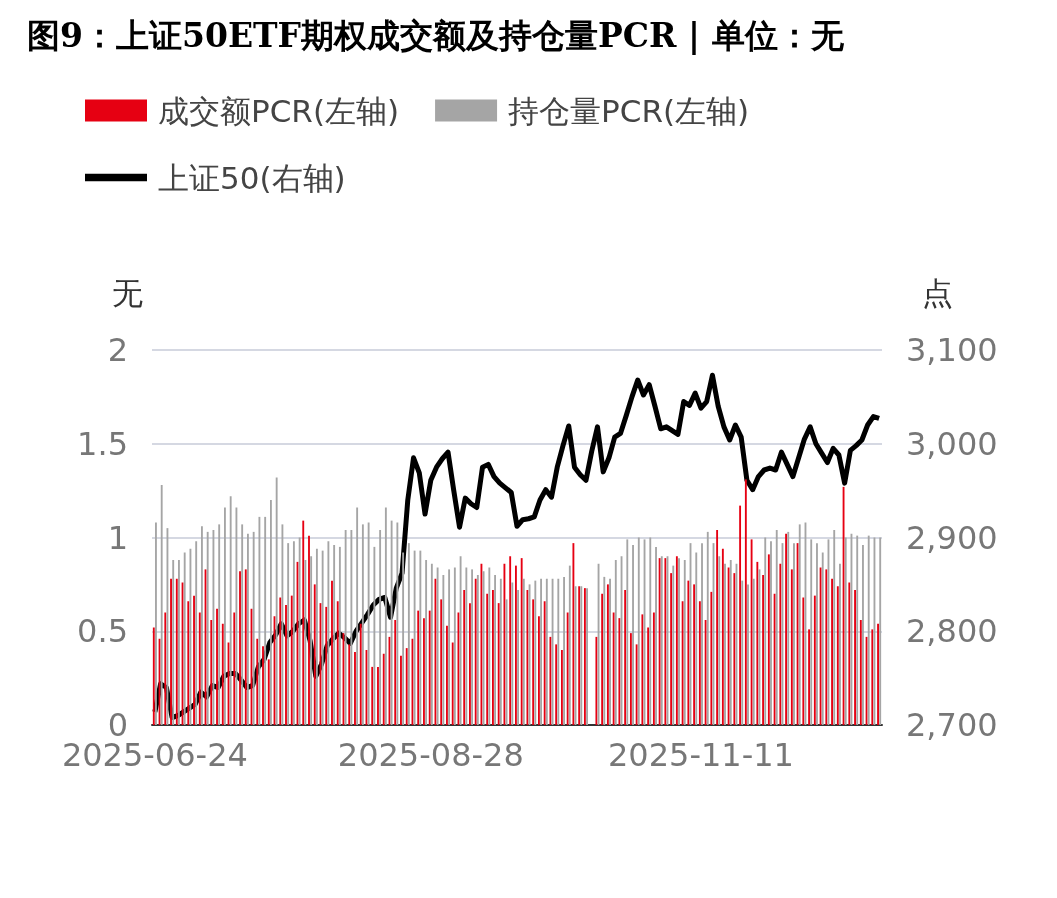  Describe the element at coordinates (430, 755) in the screenshot. I see `x-tick-label: 2025-08-28` at that location.